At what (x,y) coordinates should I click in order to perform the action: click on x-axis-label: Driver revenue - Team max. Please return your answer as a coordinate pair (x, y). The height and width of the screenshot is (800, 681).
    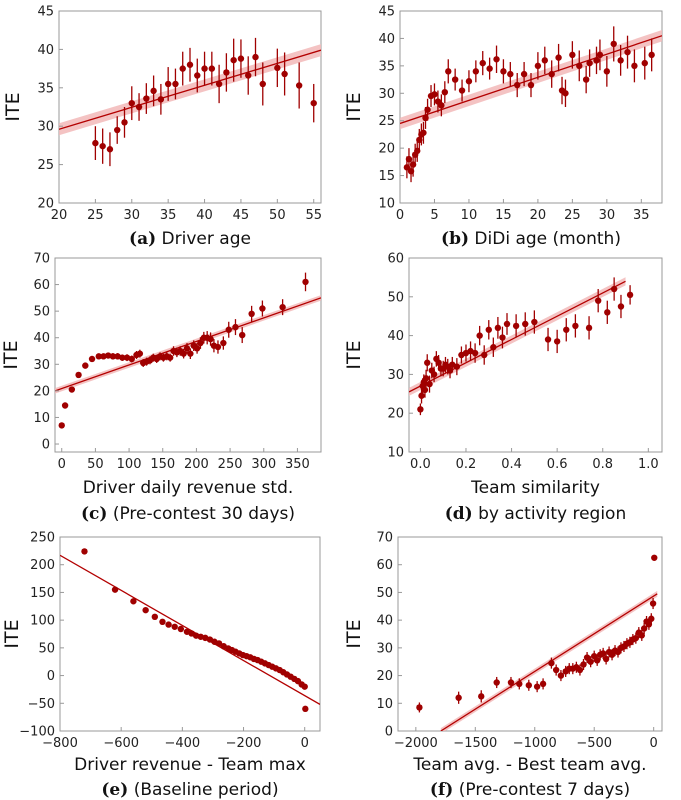
    Looking at the image, I should click on (190, 765).